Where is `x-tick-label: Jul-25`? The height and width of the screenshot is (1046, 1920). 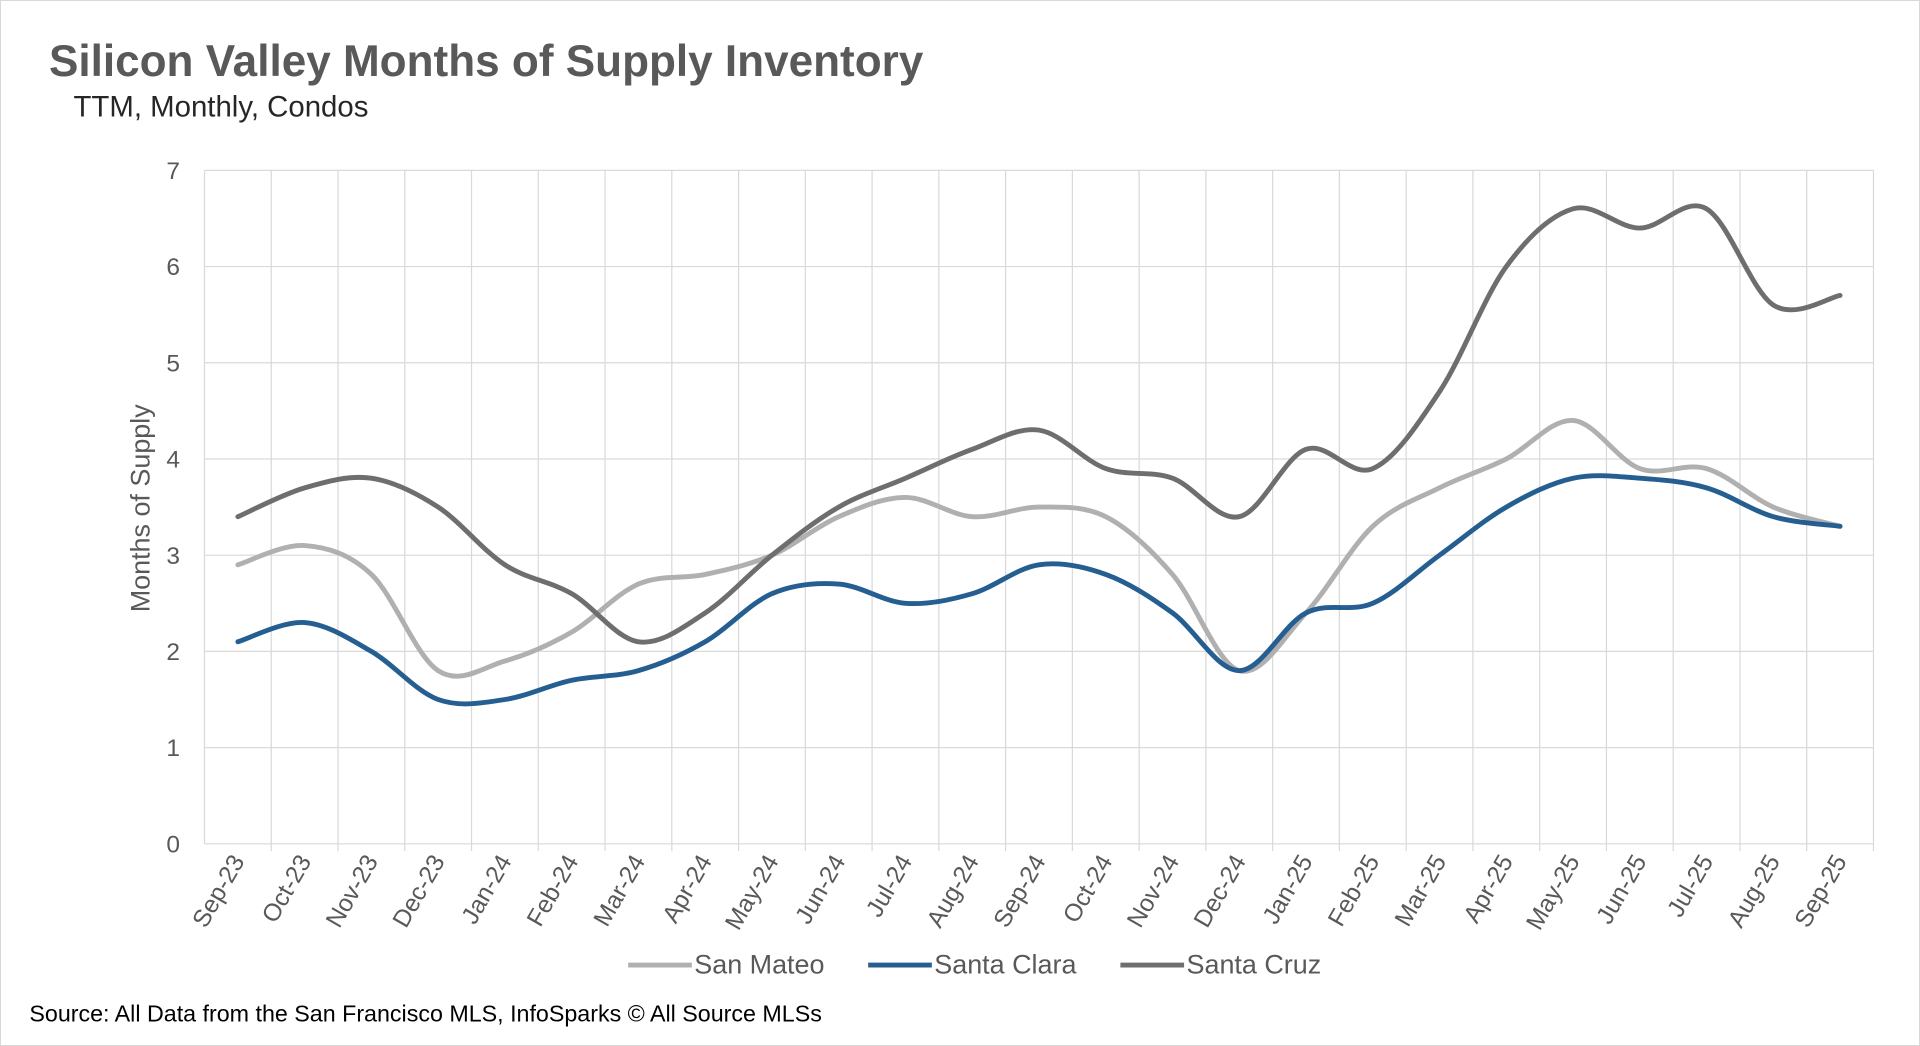 x-tick-label: Jul-25 is located at coordinates (1690, 885).